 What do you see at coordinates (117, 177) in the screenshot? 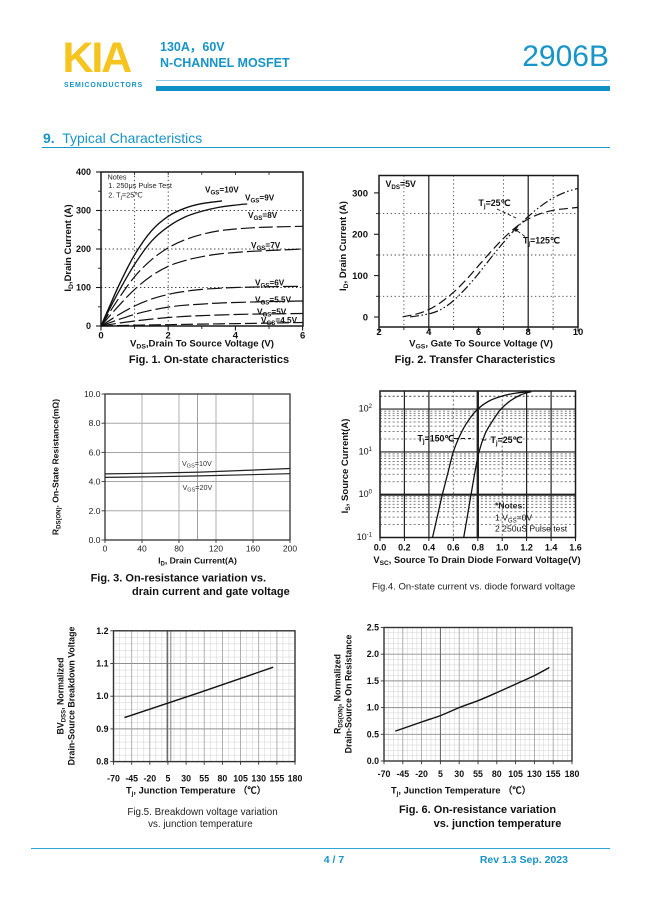
I see `svg-text: Notes` at bounding box center [117, 177].